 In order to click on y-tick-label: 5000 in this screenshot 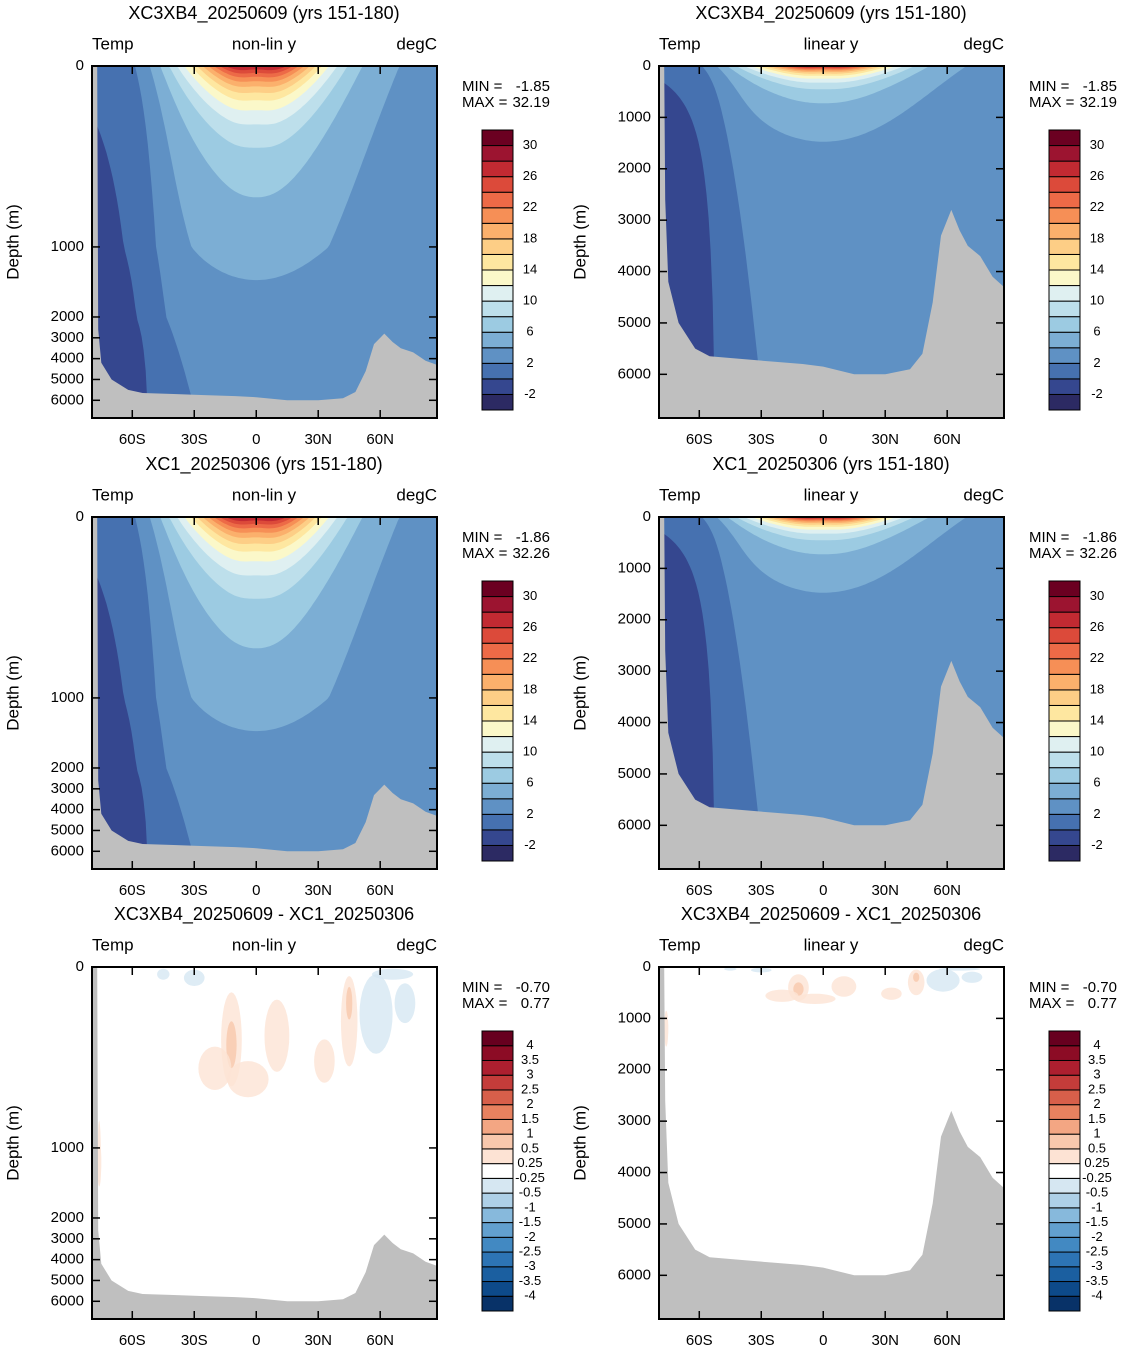, I will do `click(634, 1223)`.